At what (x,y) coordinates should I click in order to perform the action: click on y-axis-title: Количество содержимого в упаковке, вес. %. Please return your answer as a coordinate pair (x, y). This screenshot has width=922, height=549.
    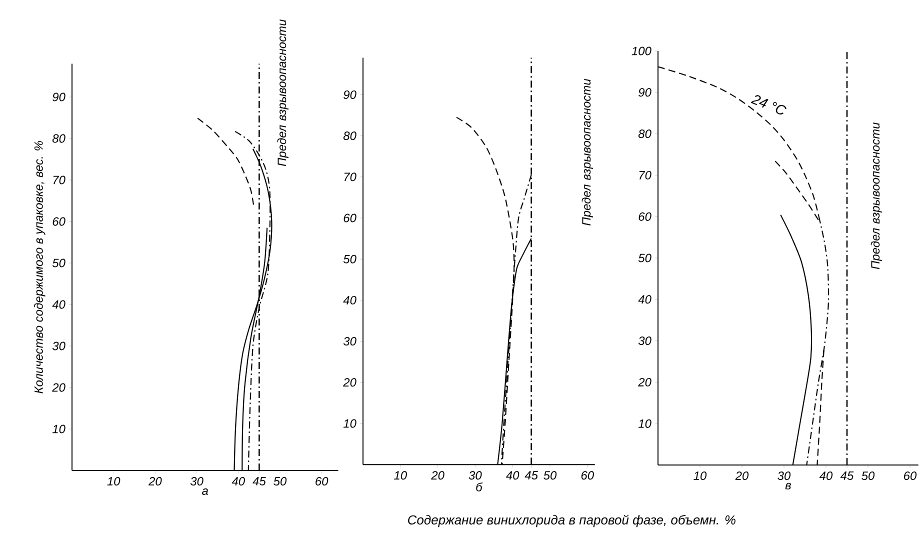
    Looking at the image, I should click on (40, 267).